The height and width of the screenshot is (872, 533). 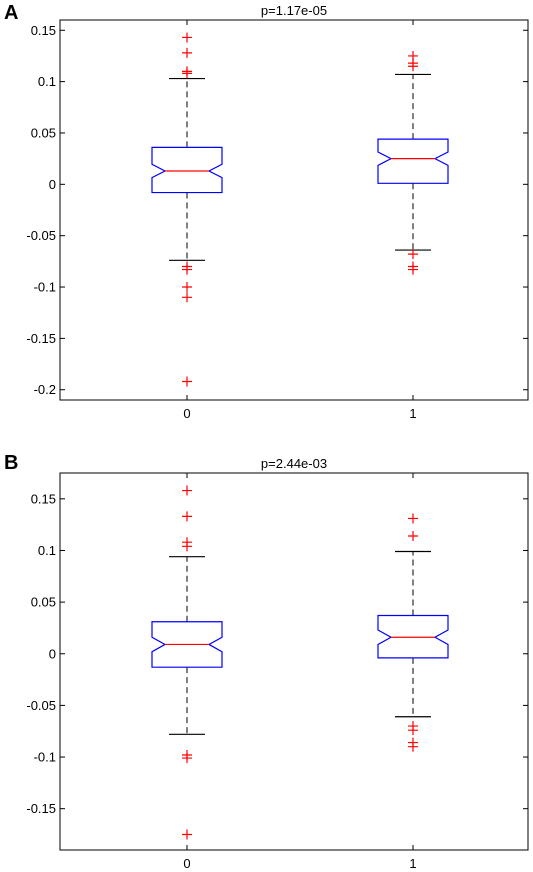 I want to click on plot-title: p=2.44e-03, so click(x=294, y=463).